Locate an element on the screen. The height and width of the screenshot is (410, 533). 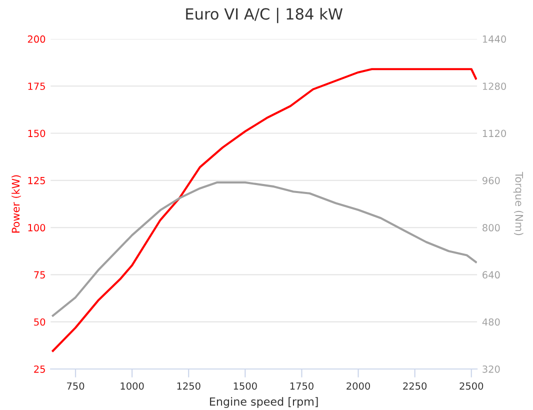
x-tick-label: 750 is located at coordinates (75, 386).